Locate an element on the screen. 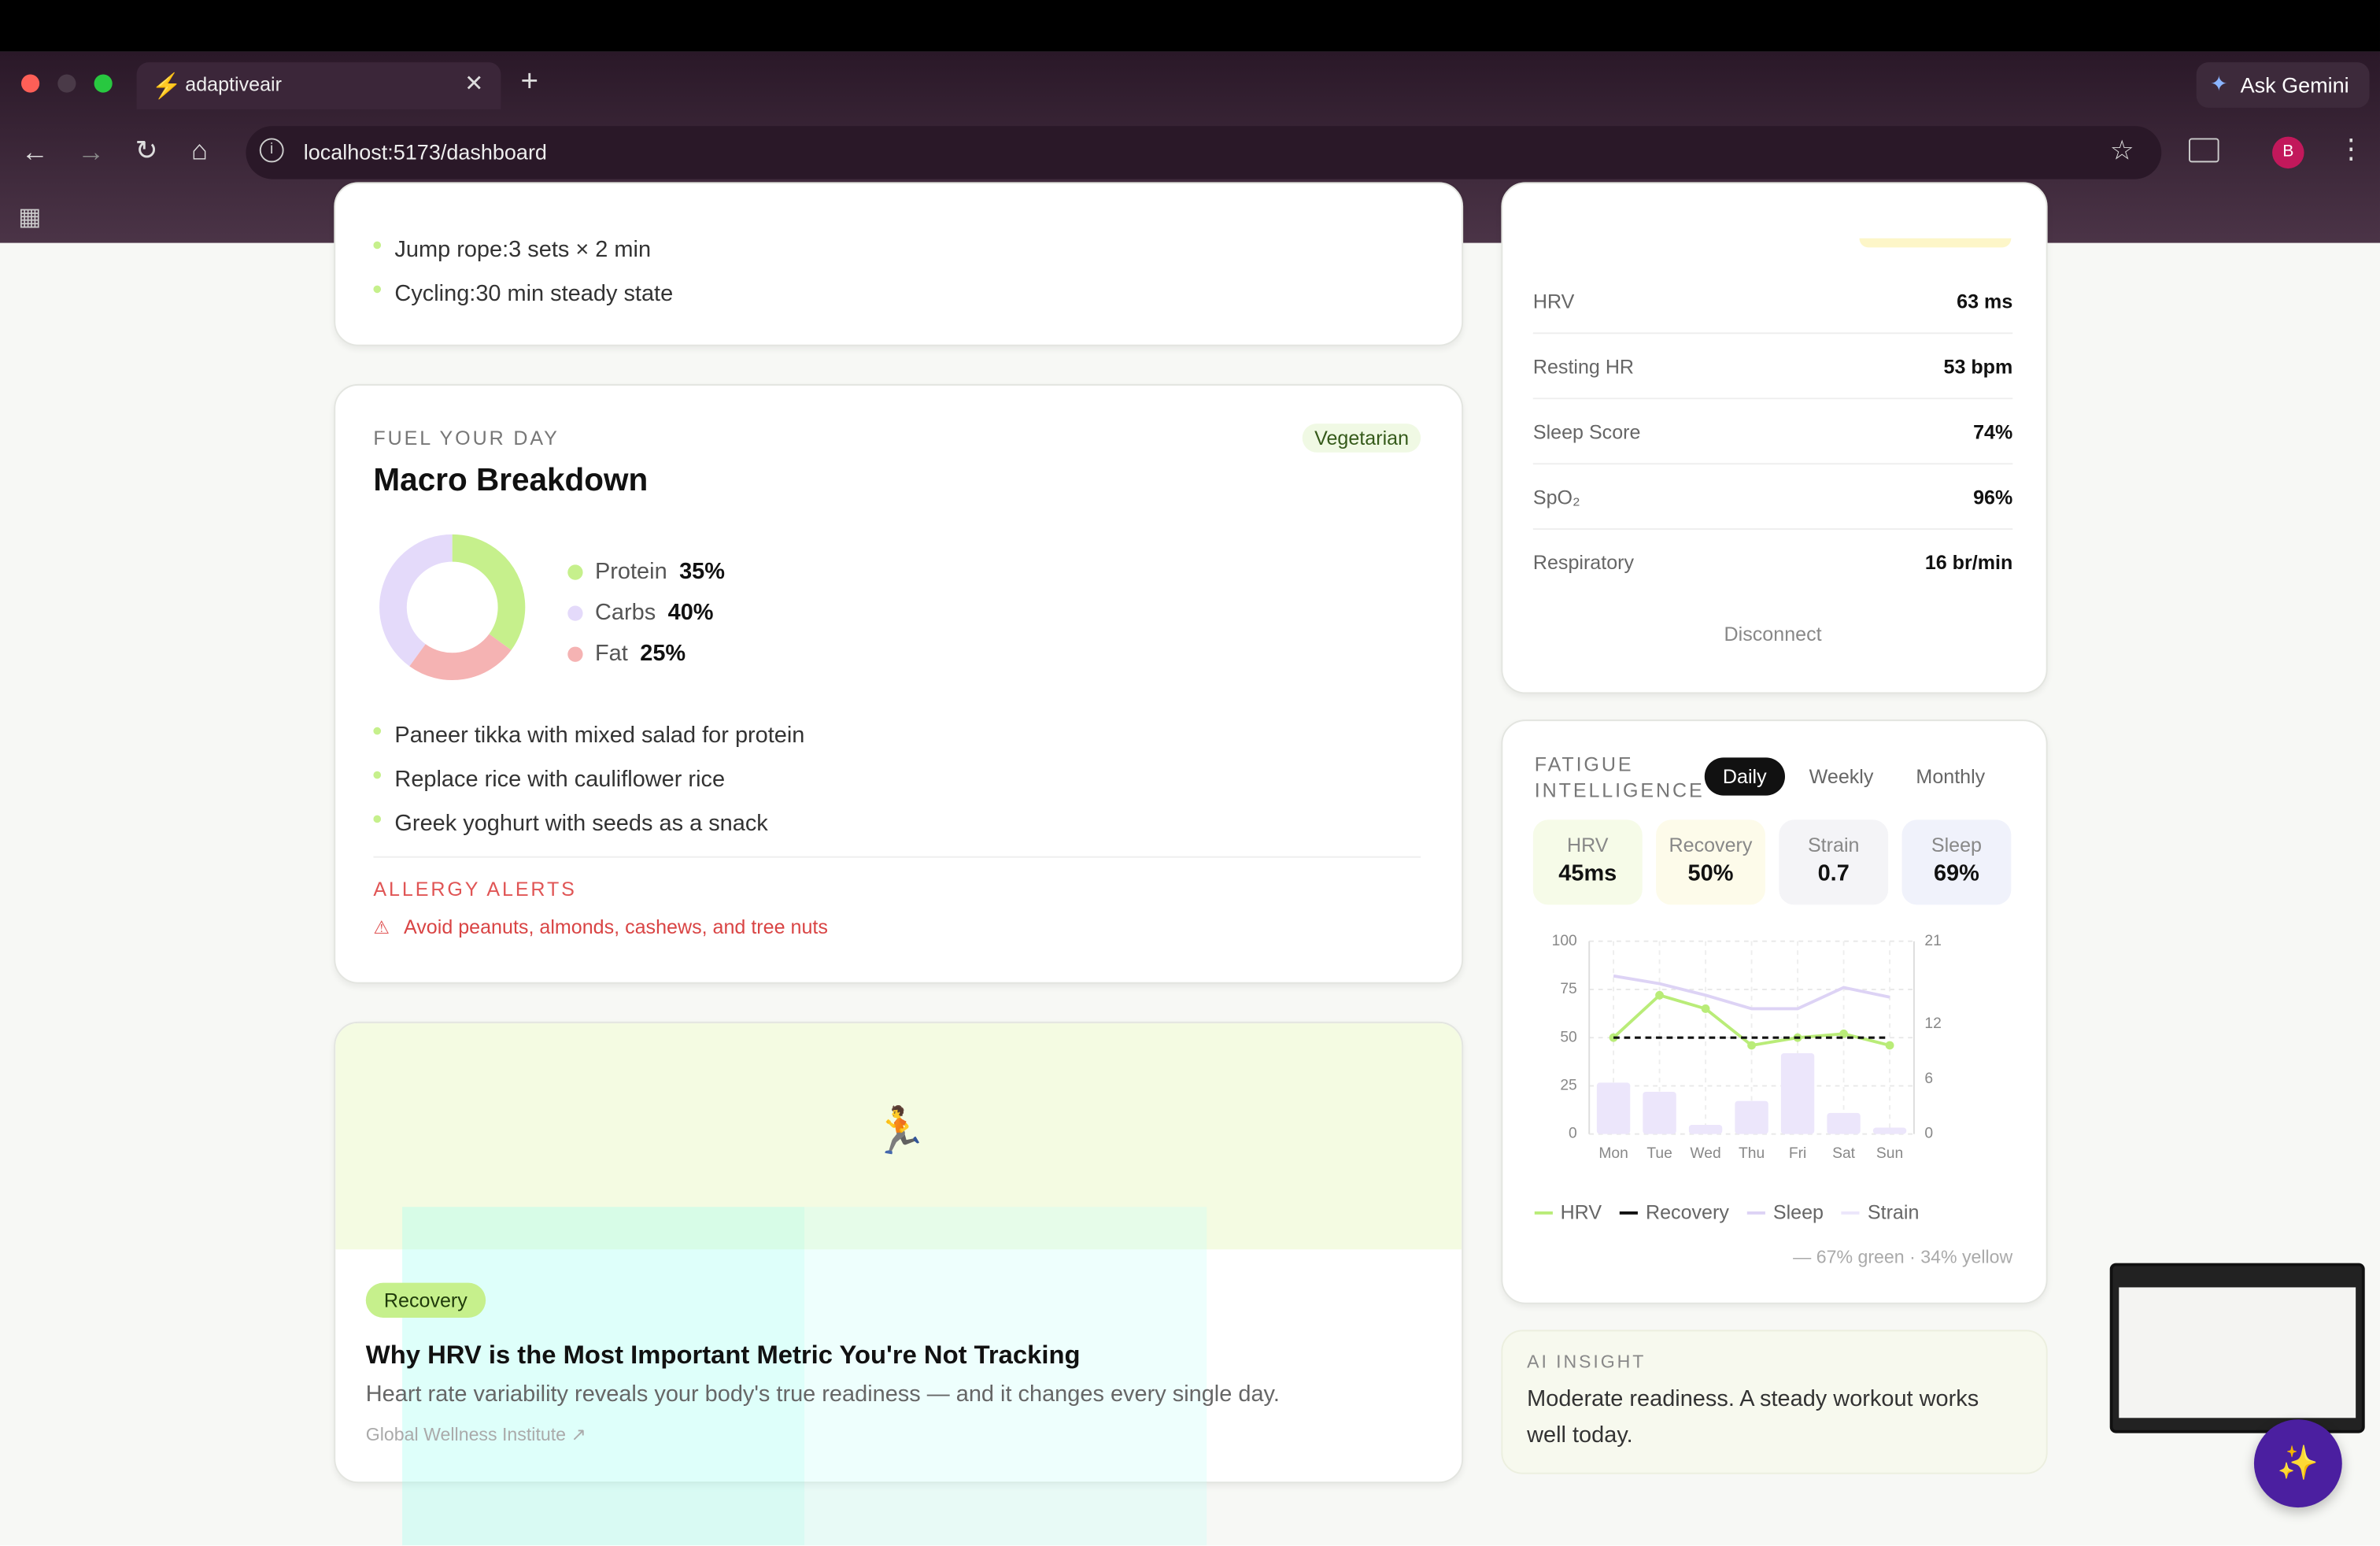 The width and height of the screenshot is (2380, 1546). disconnect-button: Disconnect is located at coordinates (1773, 633).